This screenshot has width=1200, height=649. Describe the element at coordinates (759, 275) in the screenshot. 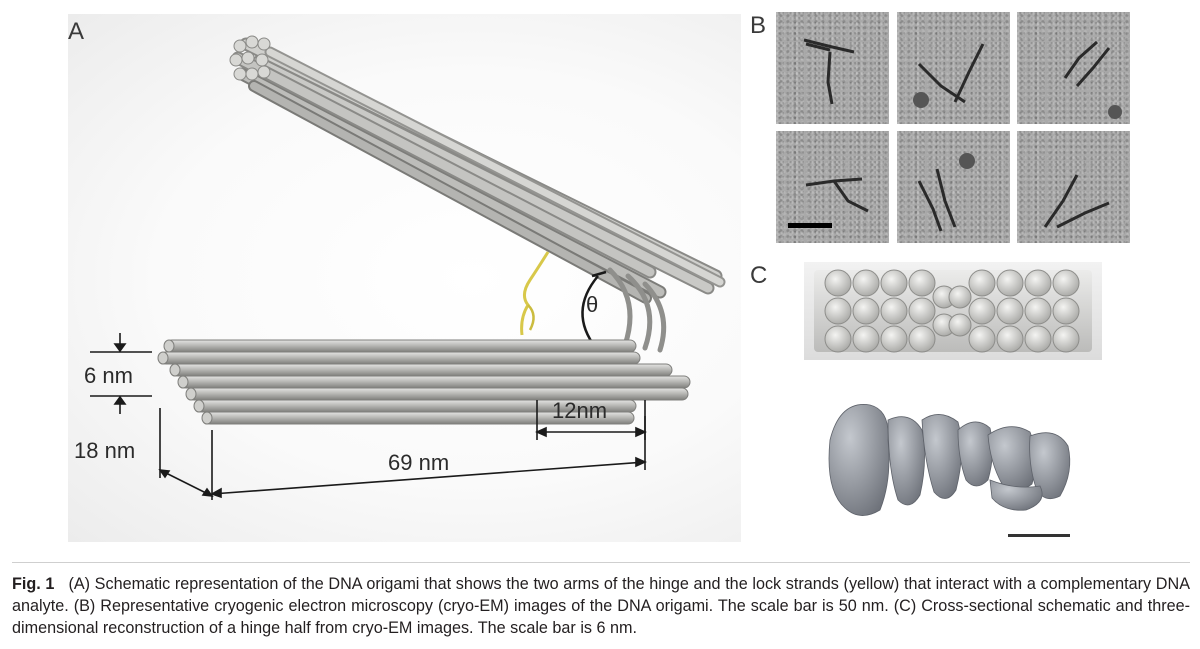

I see `panel-c-letter: C` at that location.